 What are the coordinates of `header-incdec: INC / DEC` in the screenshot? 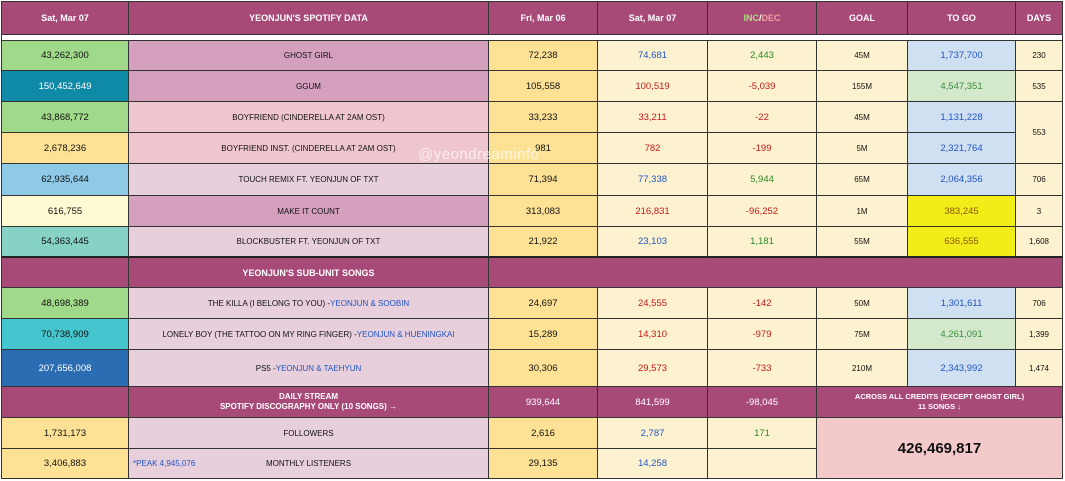 It's located at (762, 18).